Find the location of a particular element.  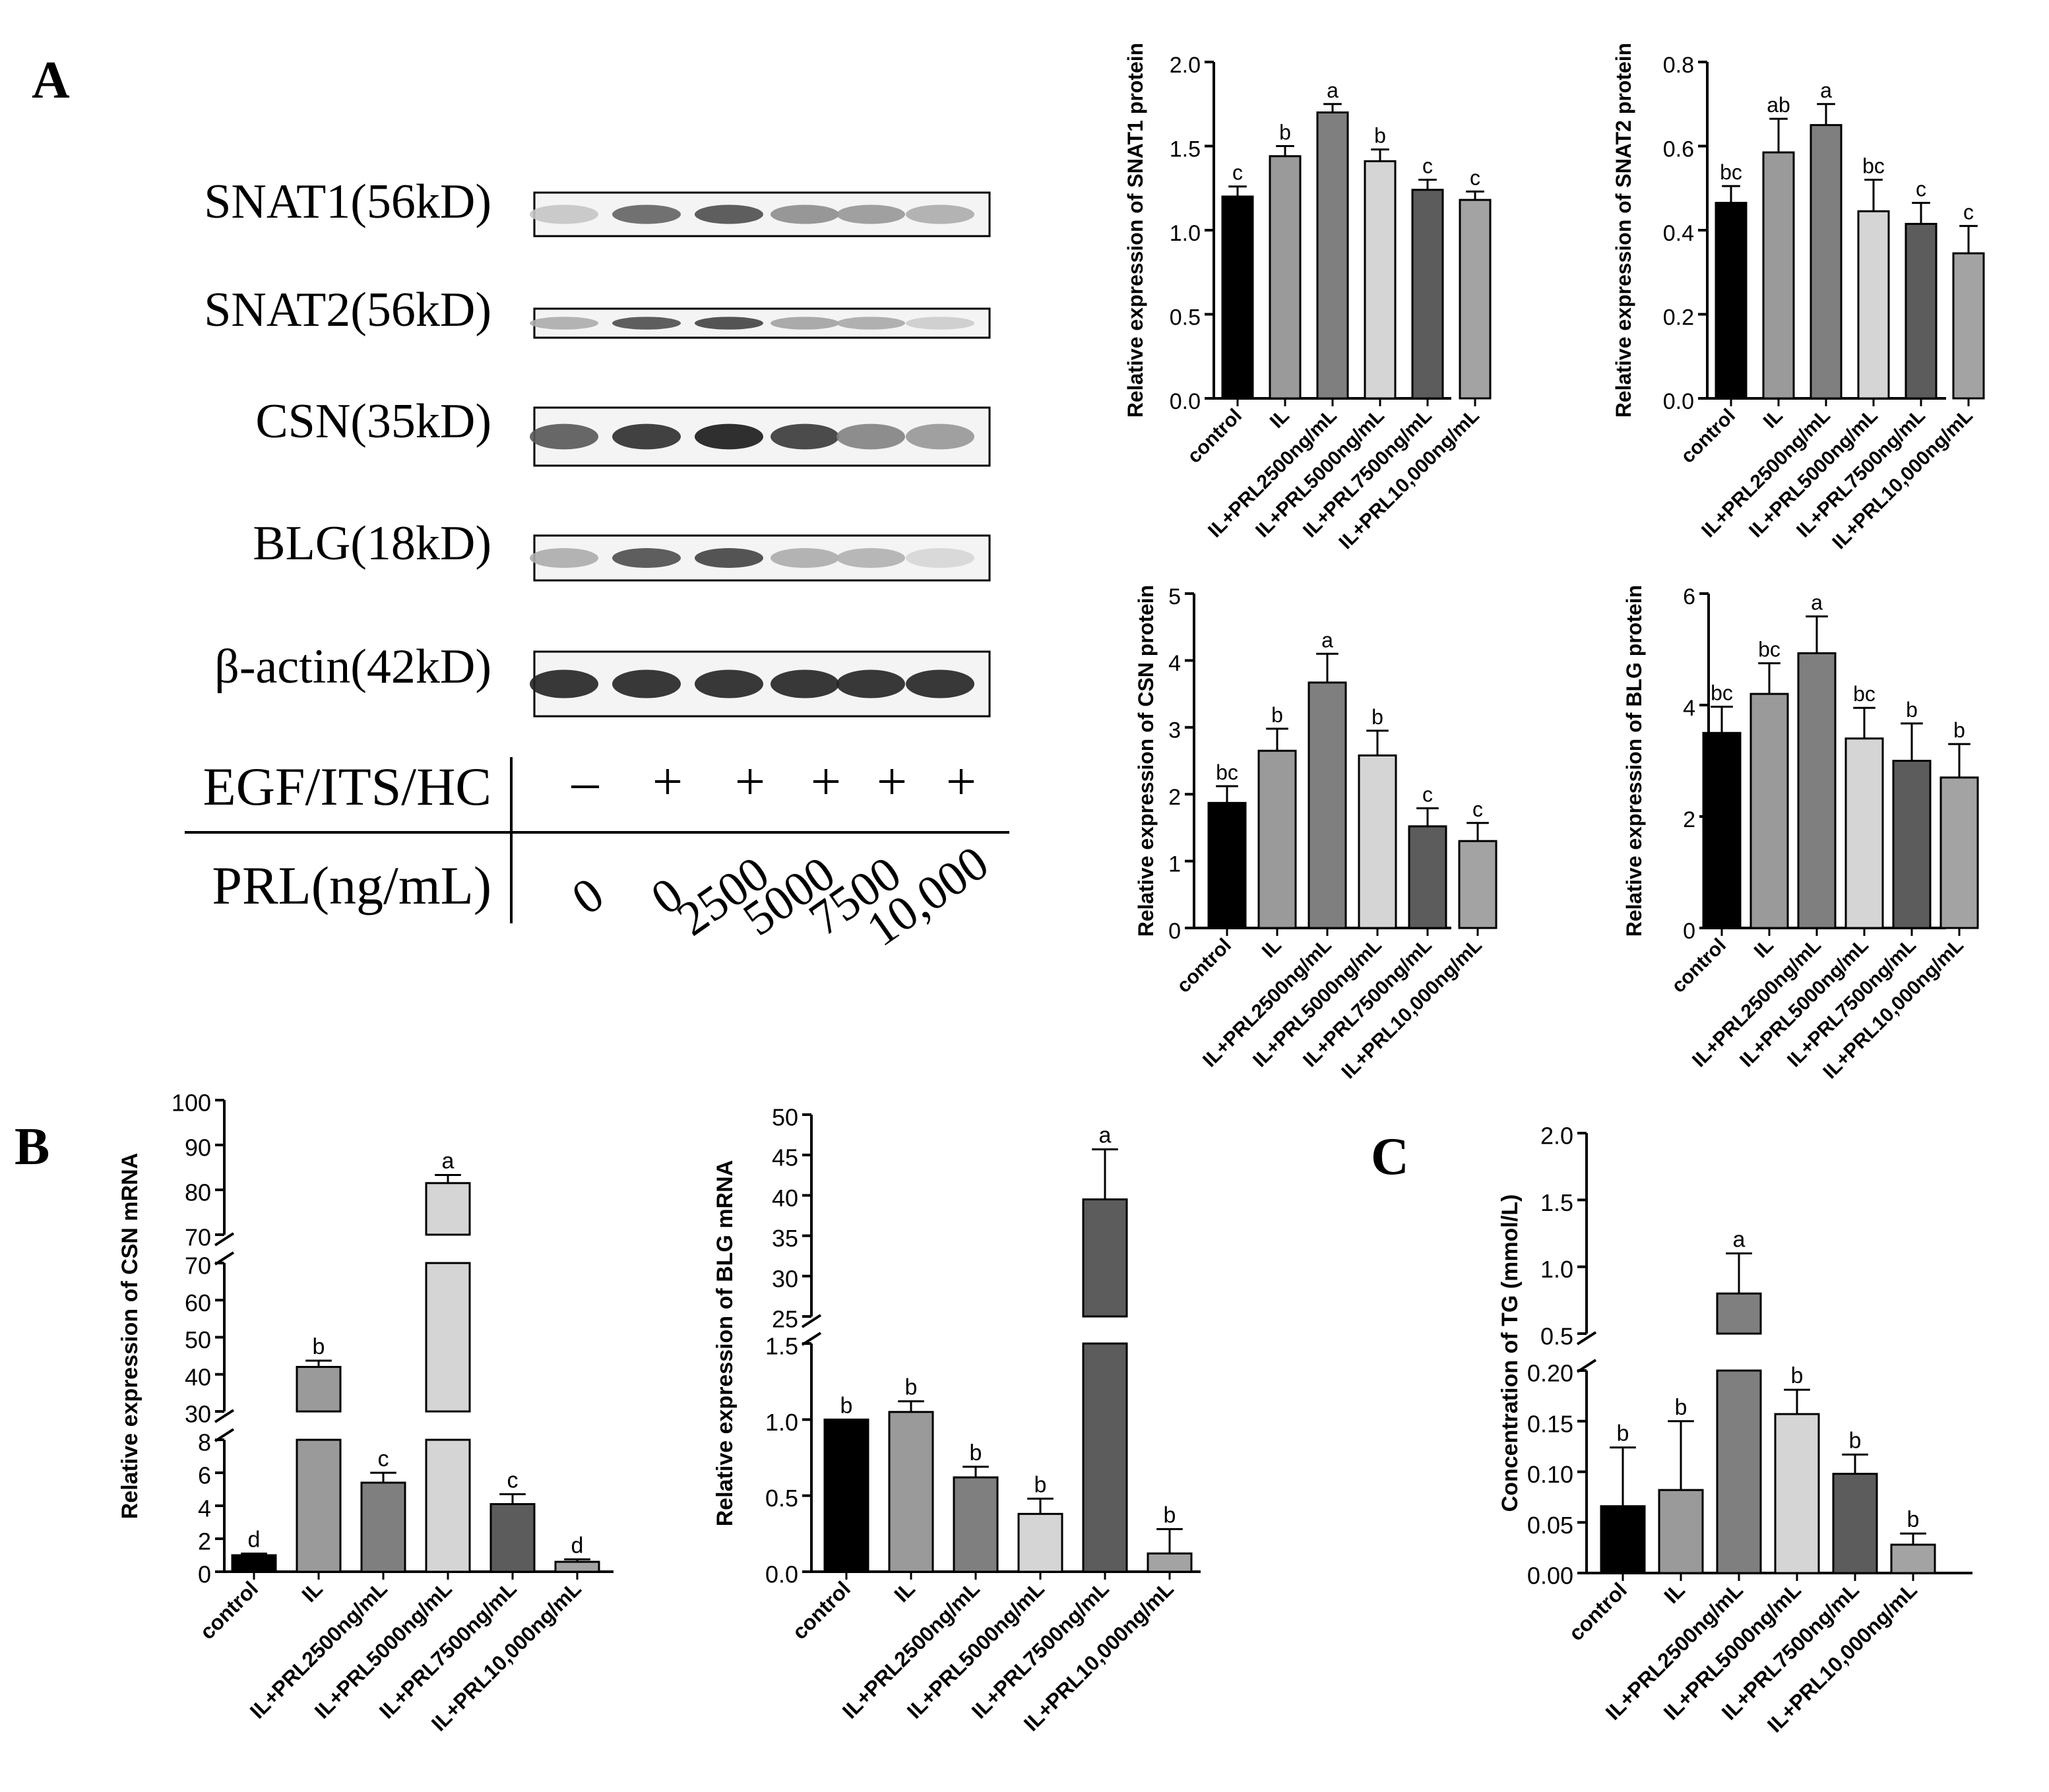

y-tick-label: 70 is located at coordinates (198, 1266).